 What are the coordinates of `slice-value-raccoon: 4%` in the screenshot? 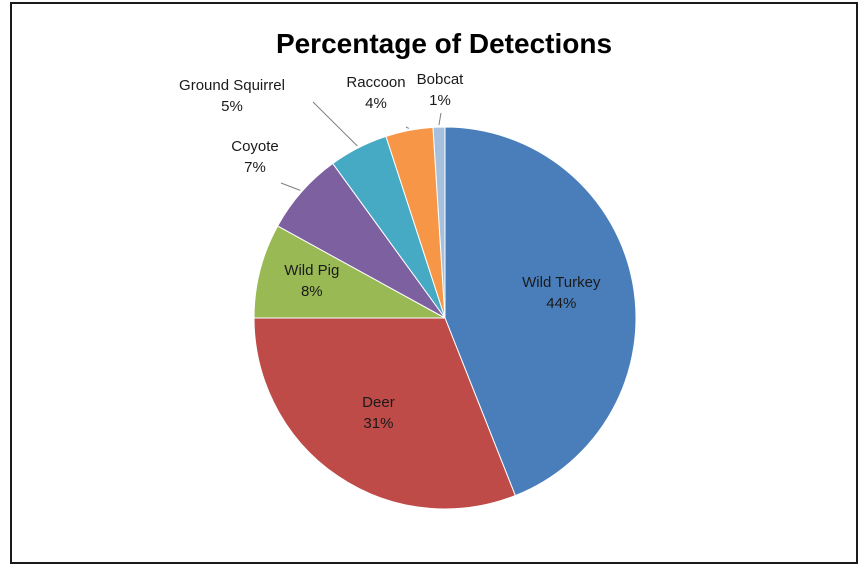 It's located at (376, 103).